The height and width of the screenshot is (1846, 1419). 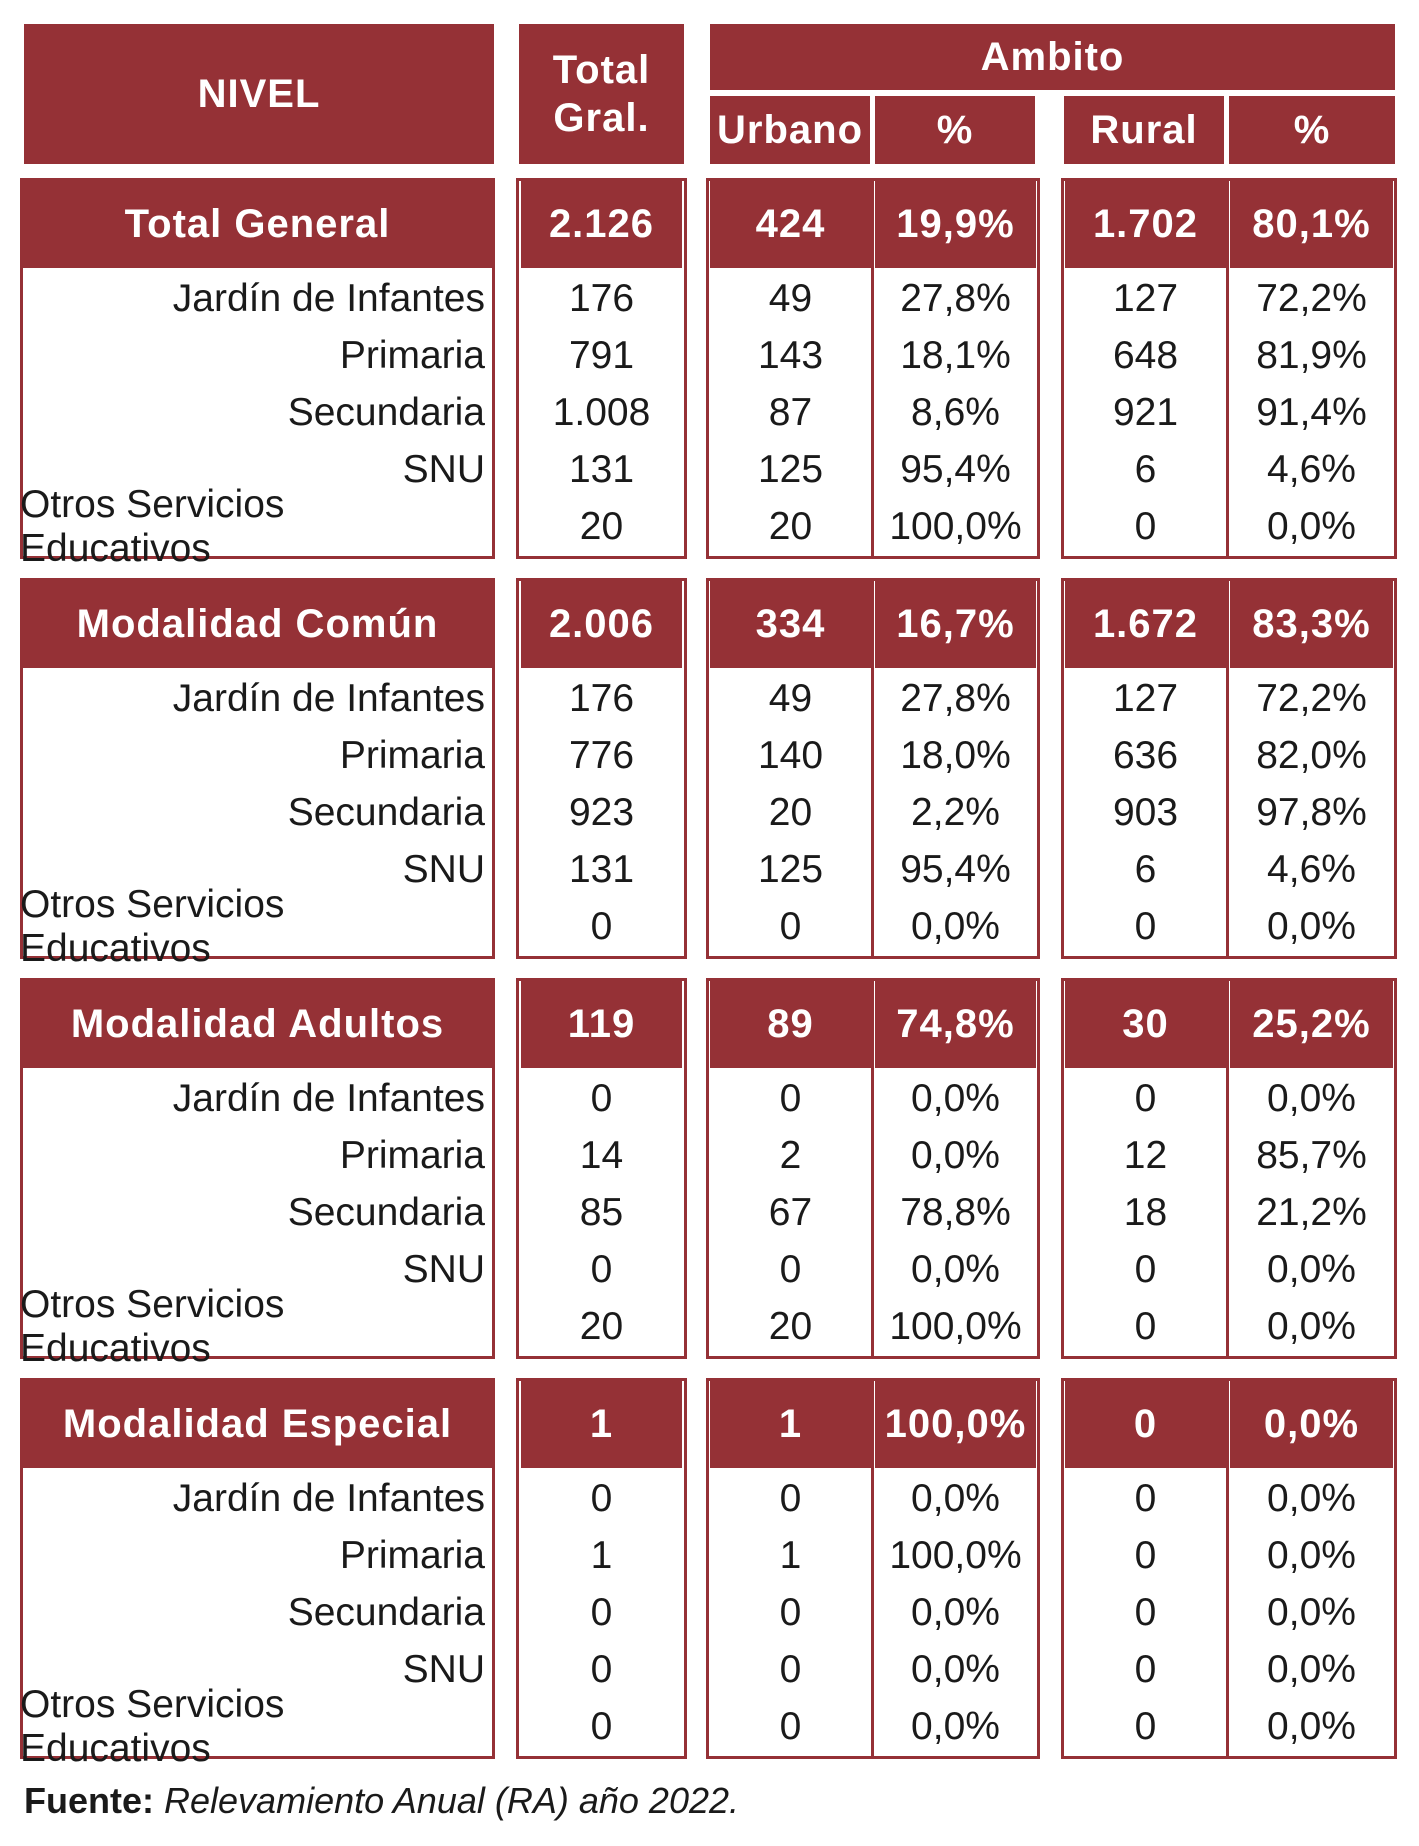 I want to click on row-cell-rural-pct: 72,2%, so click(x=1311, y=698).